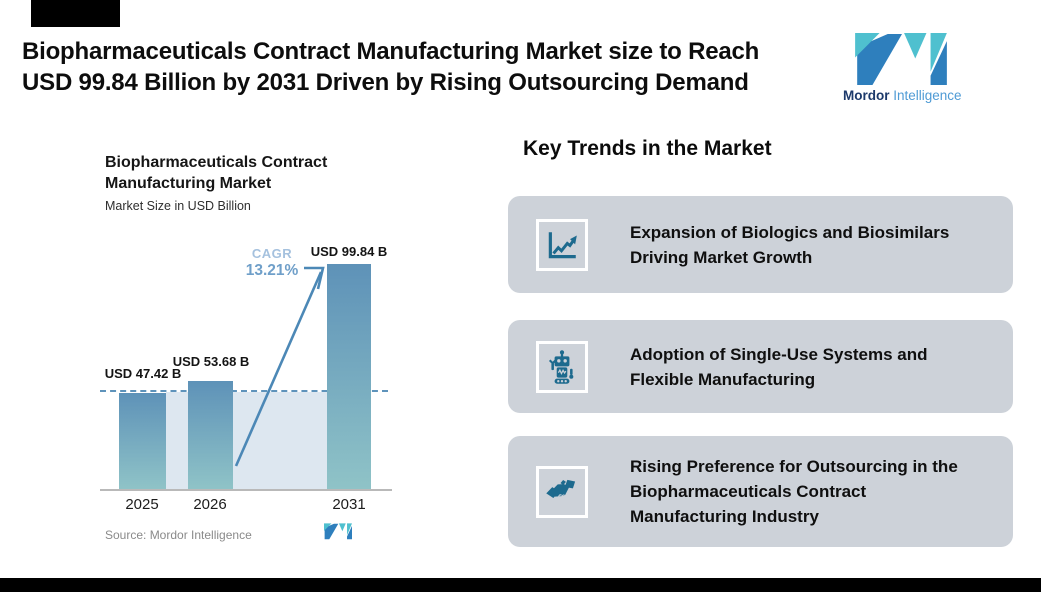 This screenshot has height=592, width=1041. I want to click on cagr-value: 13.21%, so click(272, 270).